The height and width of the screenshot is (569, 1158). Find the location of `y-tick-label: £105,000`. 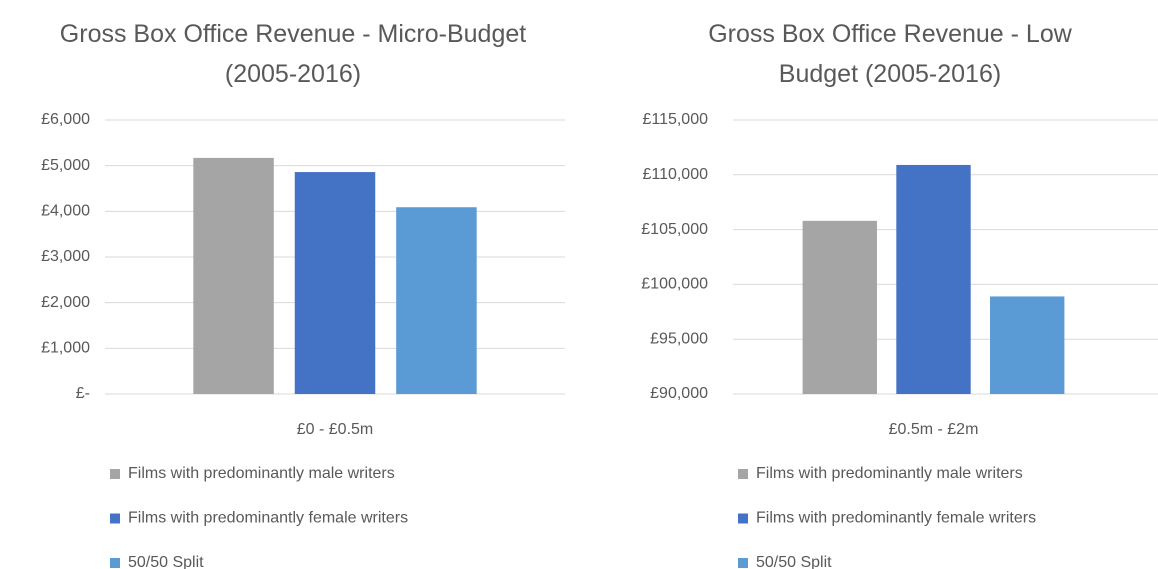

y-tick-label: £105,000 is located at coordinates (674, 229).